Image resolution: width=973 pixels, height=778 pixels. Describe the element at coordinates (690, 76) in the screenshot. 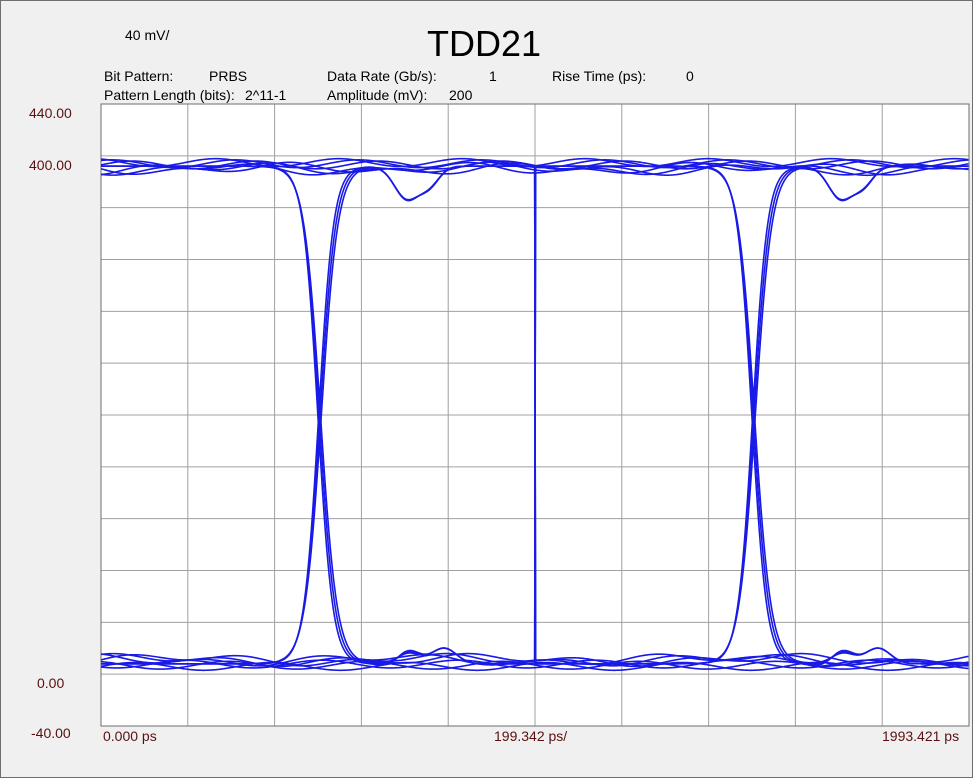

I see `rise-time-value: 0` at that location.